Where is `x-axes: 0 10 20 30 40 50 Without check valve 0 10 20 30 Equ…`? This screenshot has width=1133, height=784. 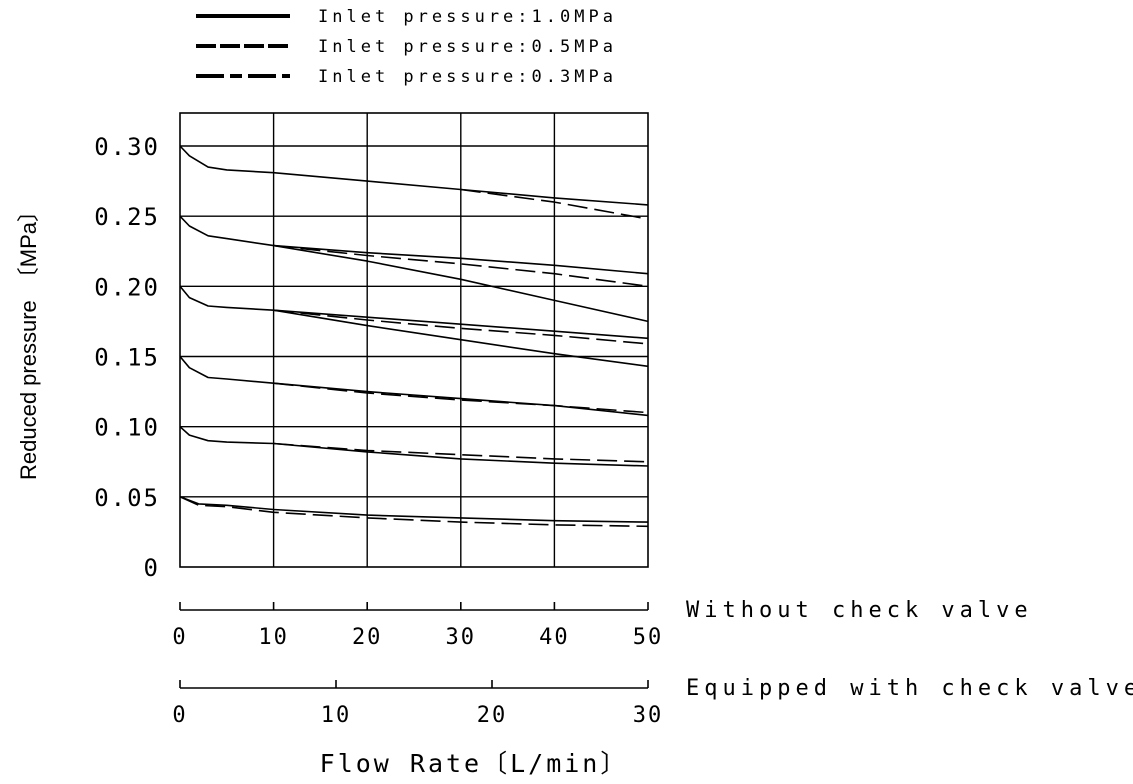
x-axes: 0 10 20 30 40 50 Without check valve 0 10 20 30 Equ… is located at coordinates (652, 663).